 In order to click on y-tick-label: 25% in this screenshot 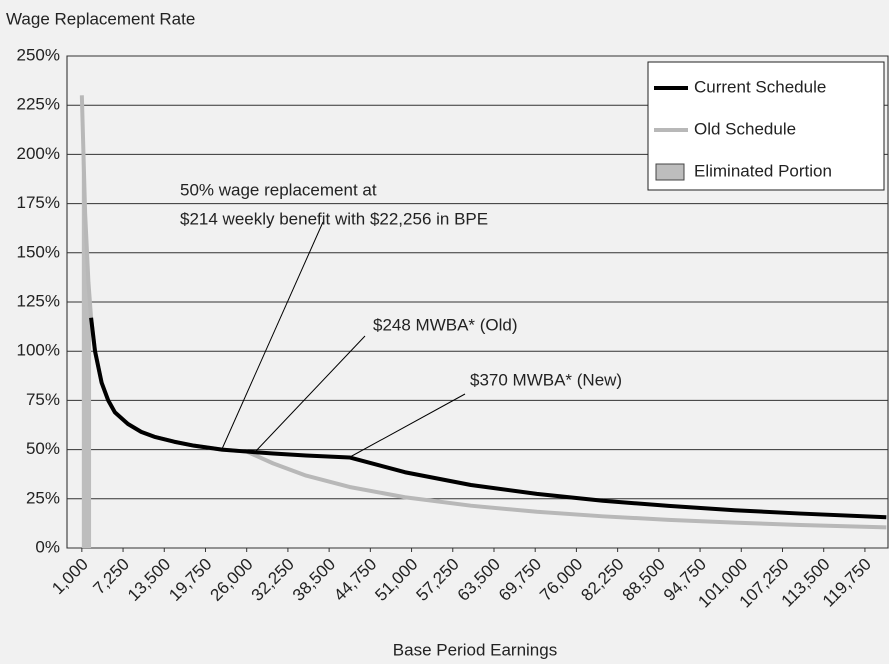, I will do `click(43, 497)`.